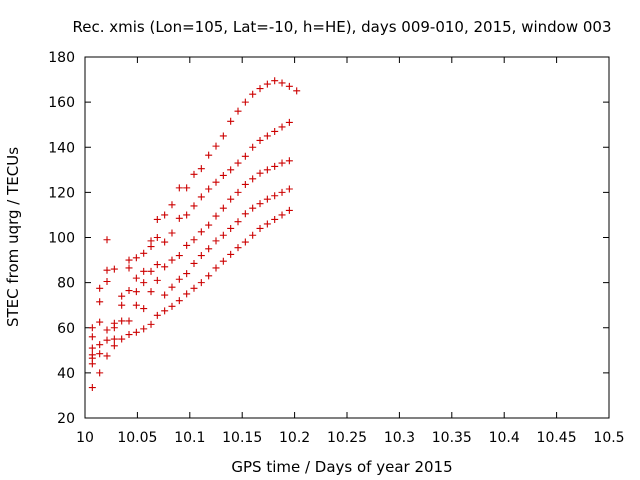 The image size is (640, 480). I want to click on y-axis-label: STEC from uqrg / TECUs, so click(13, 237).